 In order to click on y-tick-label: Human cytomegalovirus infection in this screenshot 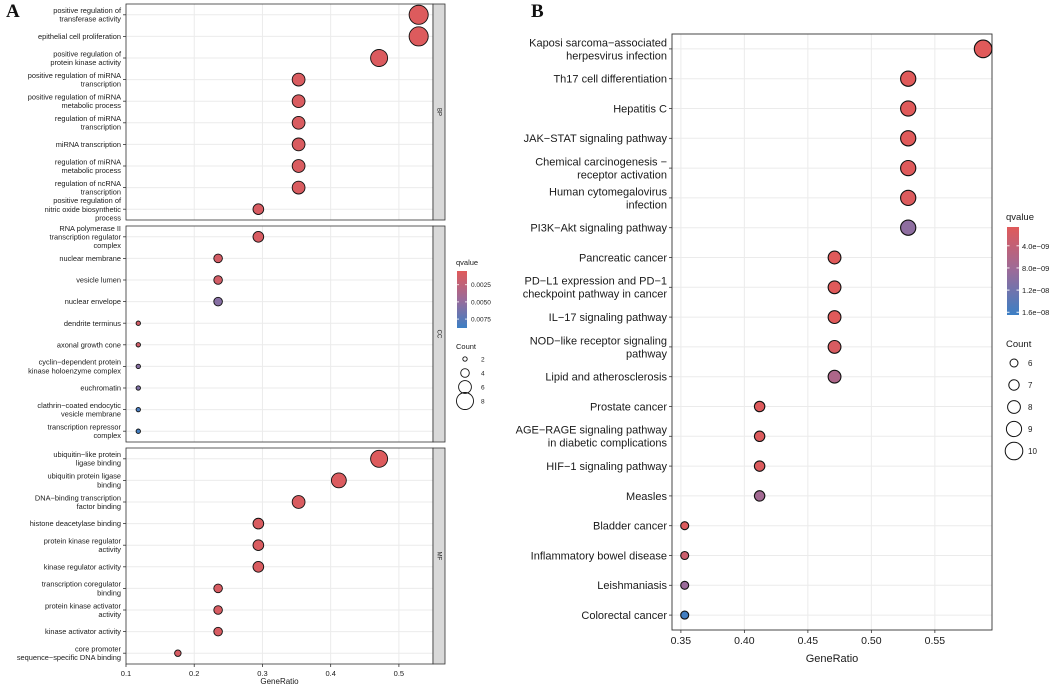, I will do `click(608, 198)`.